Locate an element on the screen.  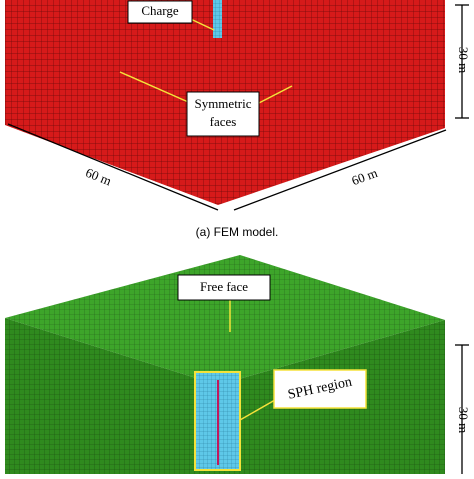
left-face is located at coordinates (111, 396).